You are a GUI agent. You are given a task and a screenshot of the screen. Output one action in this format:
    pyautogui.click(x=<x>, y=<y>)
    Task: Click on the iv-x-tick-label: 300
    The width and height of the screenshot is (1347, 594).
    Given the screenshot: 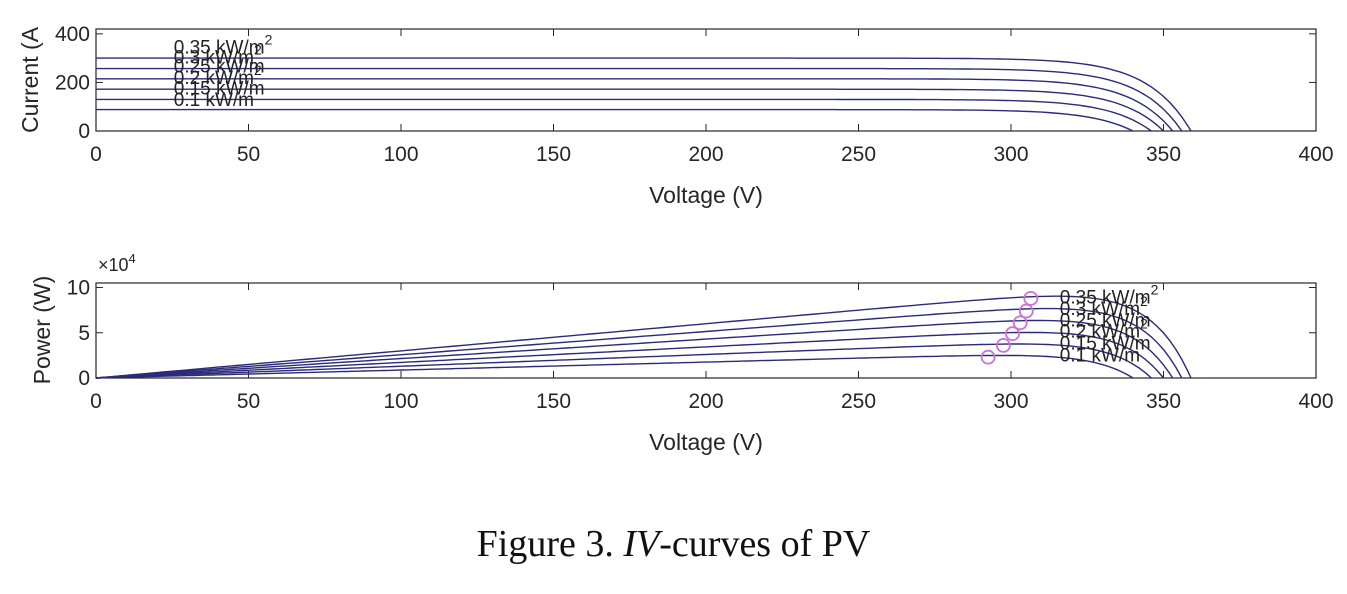 What is the action you would take?
    pyautogui.click(x=1010, y=154)
    